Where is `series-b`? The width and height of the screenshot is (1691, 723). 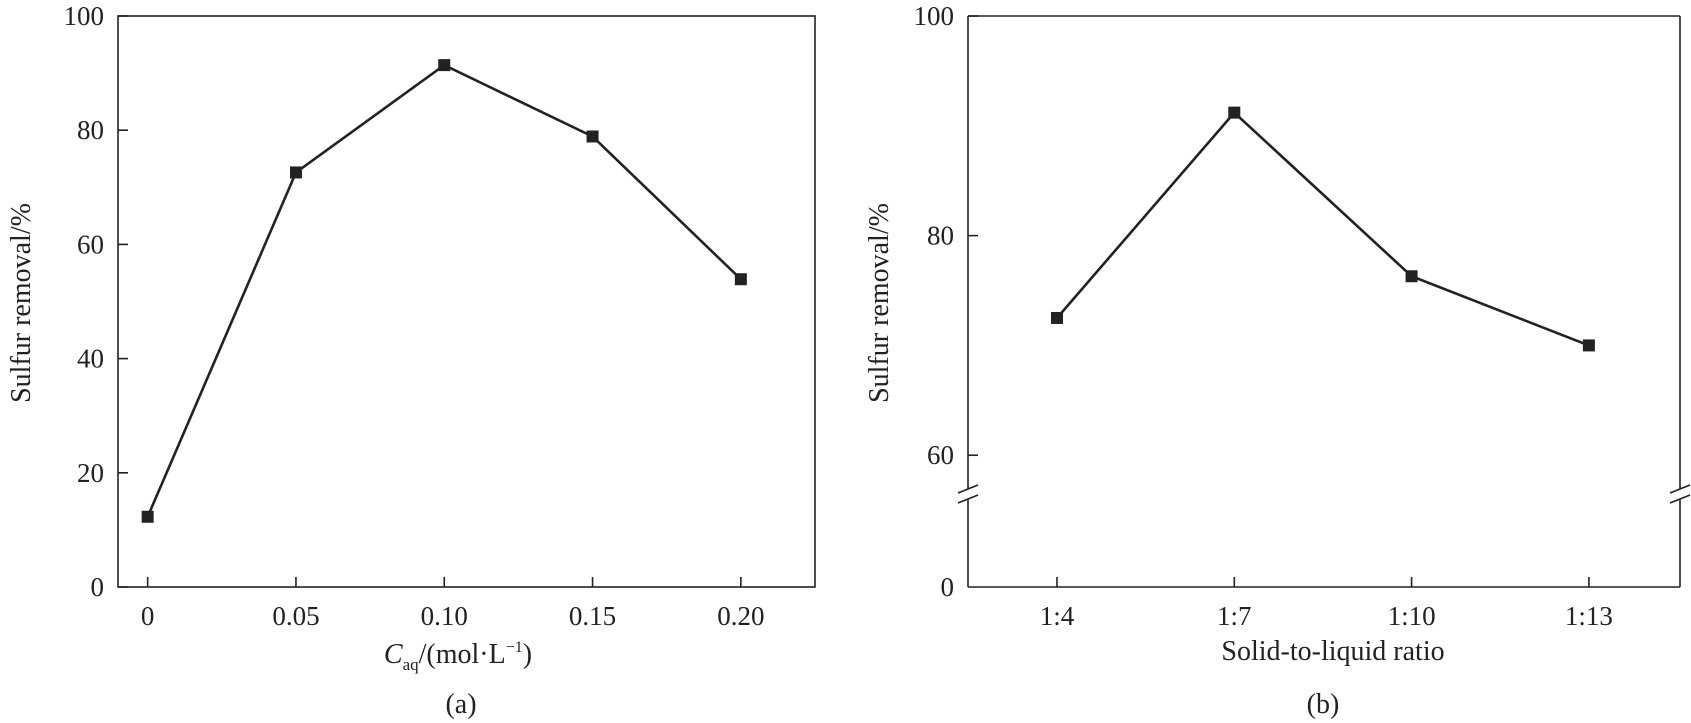
series-b is located at coordinates (1323, 229).